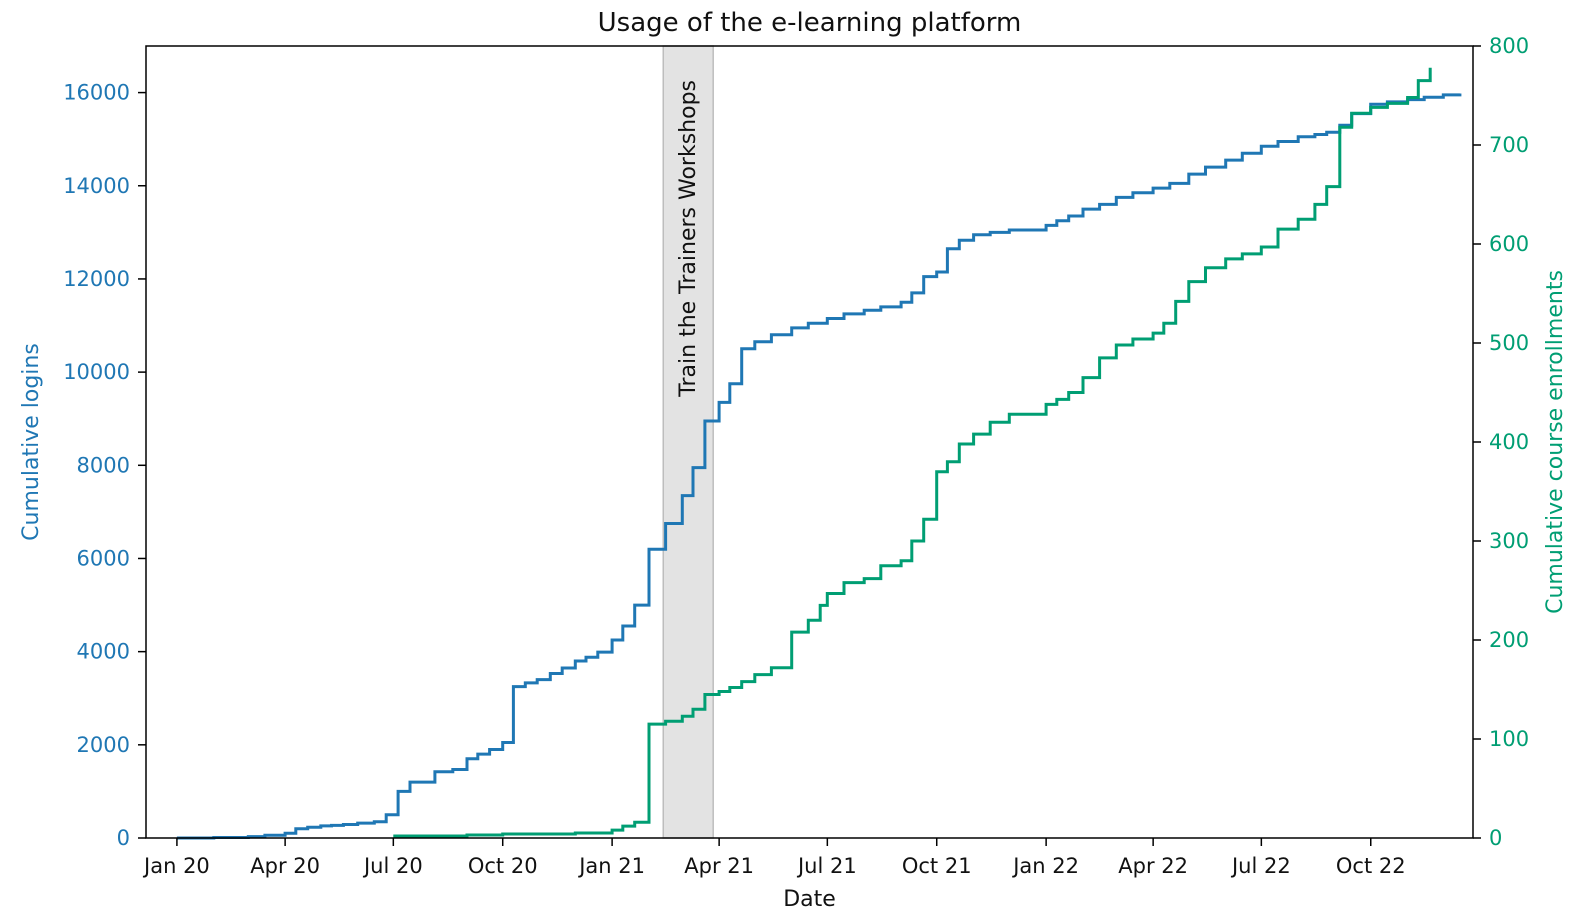  Describe the element at coordinates (1509, 244) in the screenshot. I see `y2-tick-label: 600` at that location.